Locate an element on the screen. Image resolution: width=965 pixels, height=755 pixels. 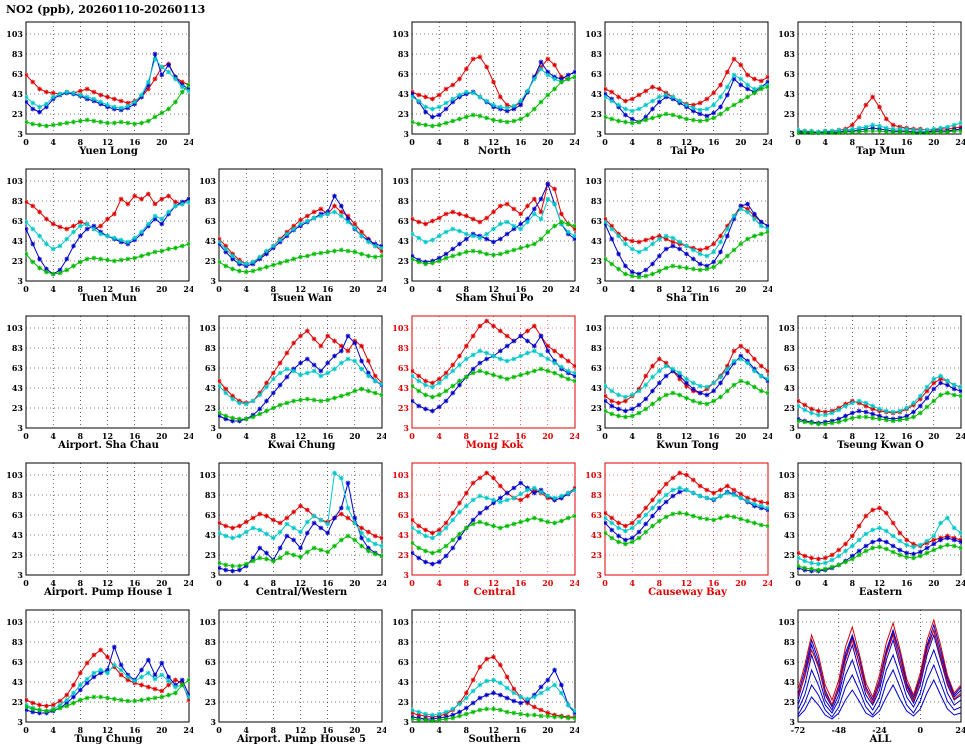
chart-cell-sham-shui-po: 3 23 43 63 83 103 0 4 8 12 16 20 24 Sham Shui Po is located at coordinates (482, 238).